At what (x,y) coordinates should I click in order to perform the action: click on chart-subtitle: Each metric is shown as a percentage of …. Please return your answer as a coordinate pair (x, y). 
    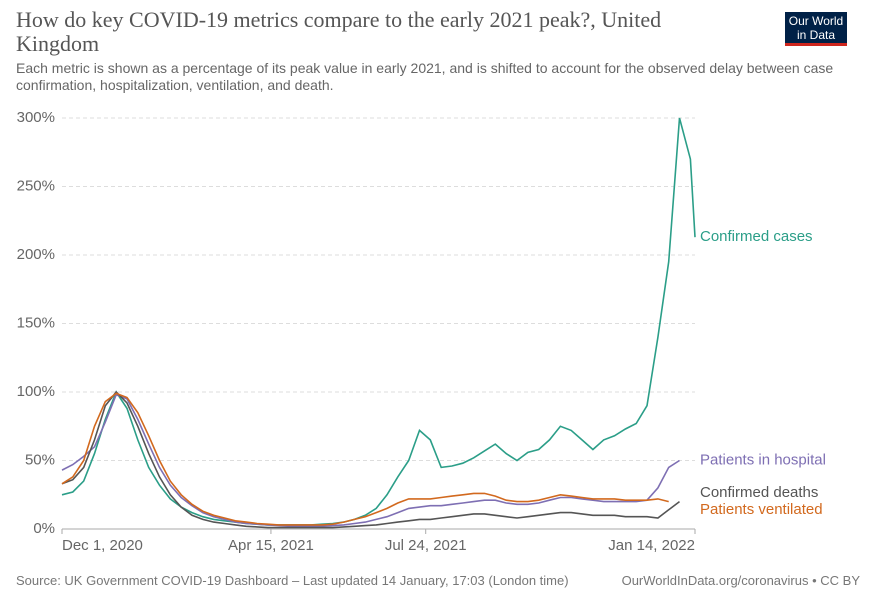
    Looking at the image, I should click on (425, 76).